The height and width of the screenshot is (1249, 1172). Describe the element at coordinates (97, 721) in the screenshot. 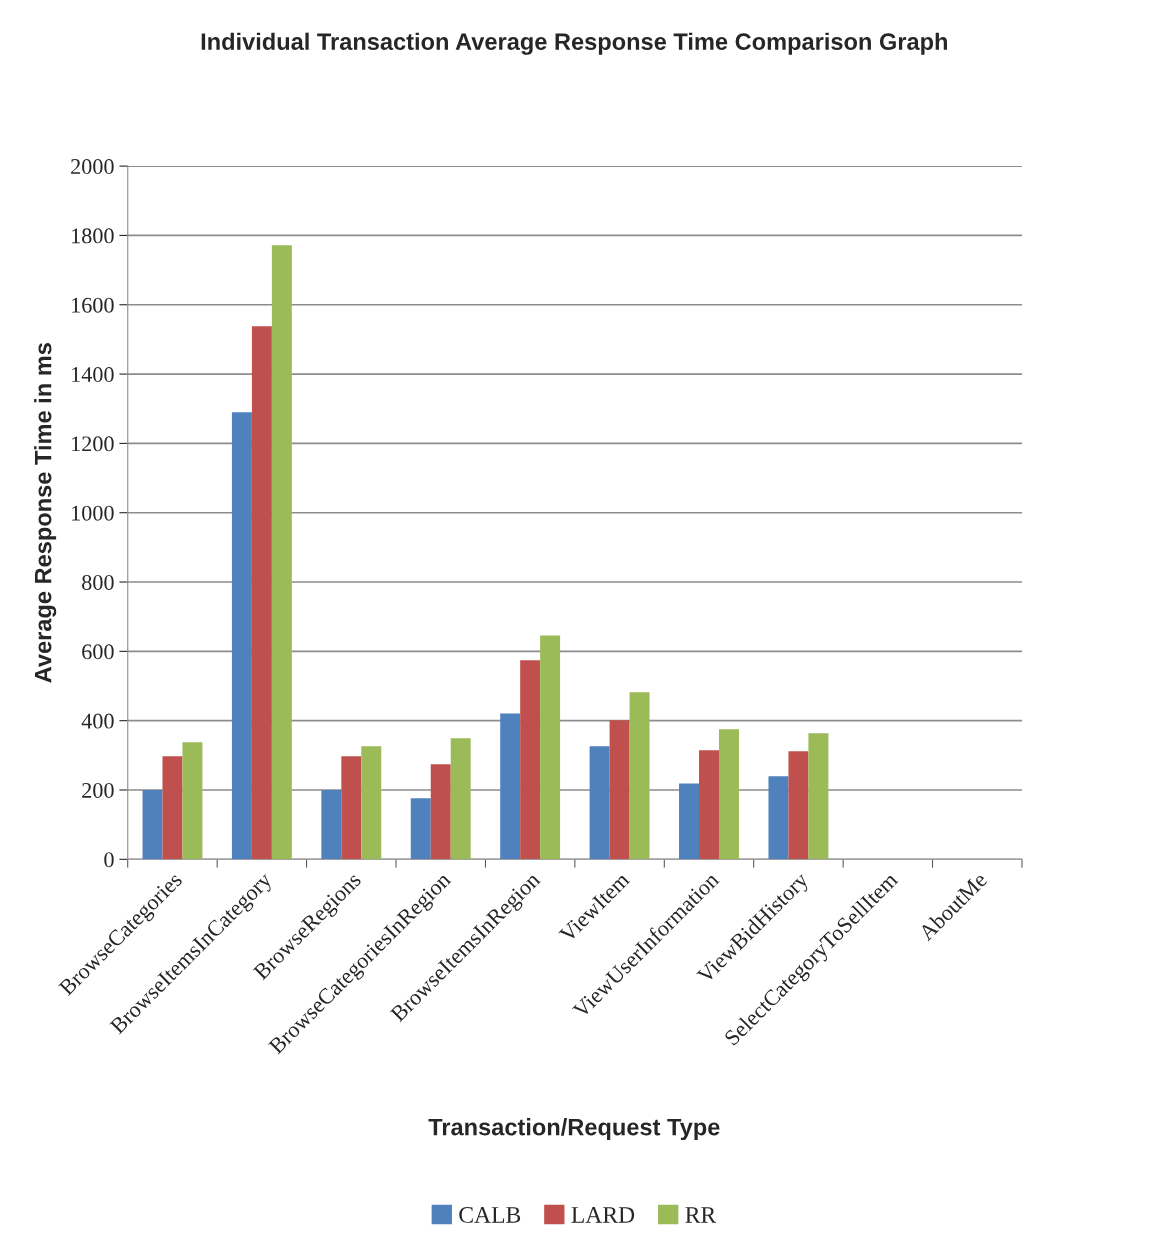

I see `y-tick-label: 400` at that location.